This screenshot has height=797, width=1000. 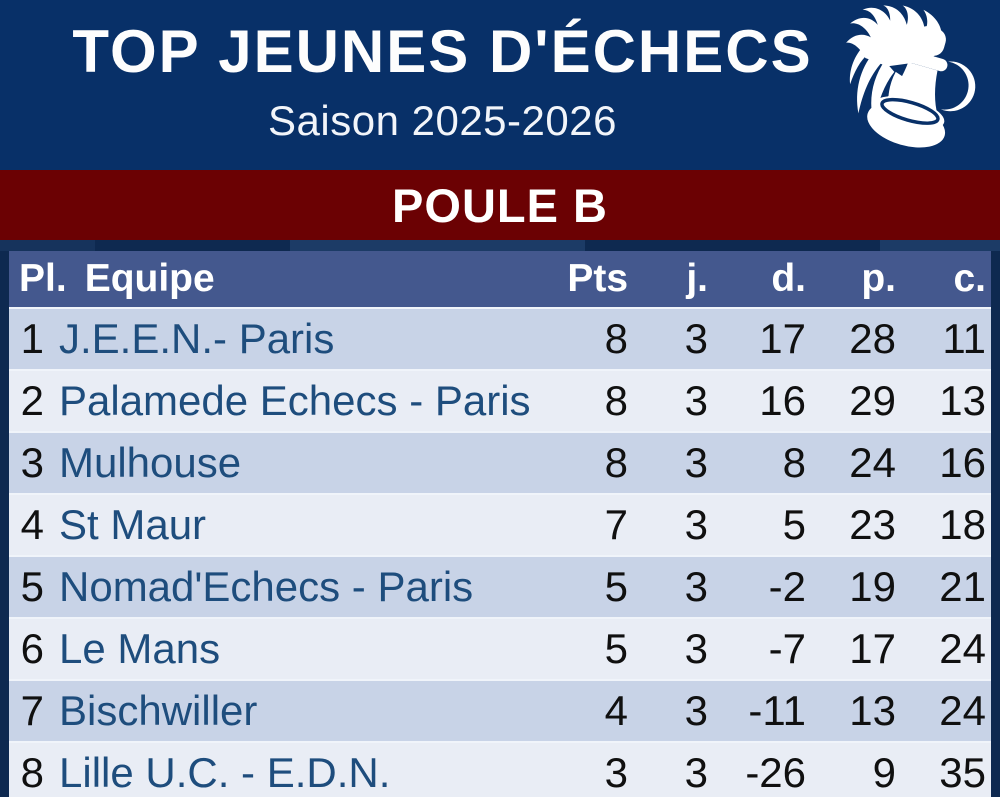 I want to click on poule-band: POULE B, so click(x=500, y=205).